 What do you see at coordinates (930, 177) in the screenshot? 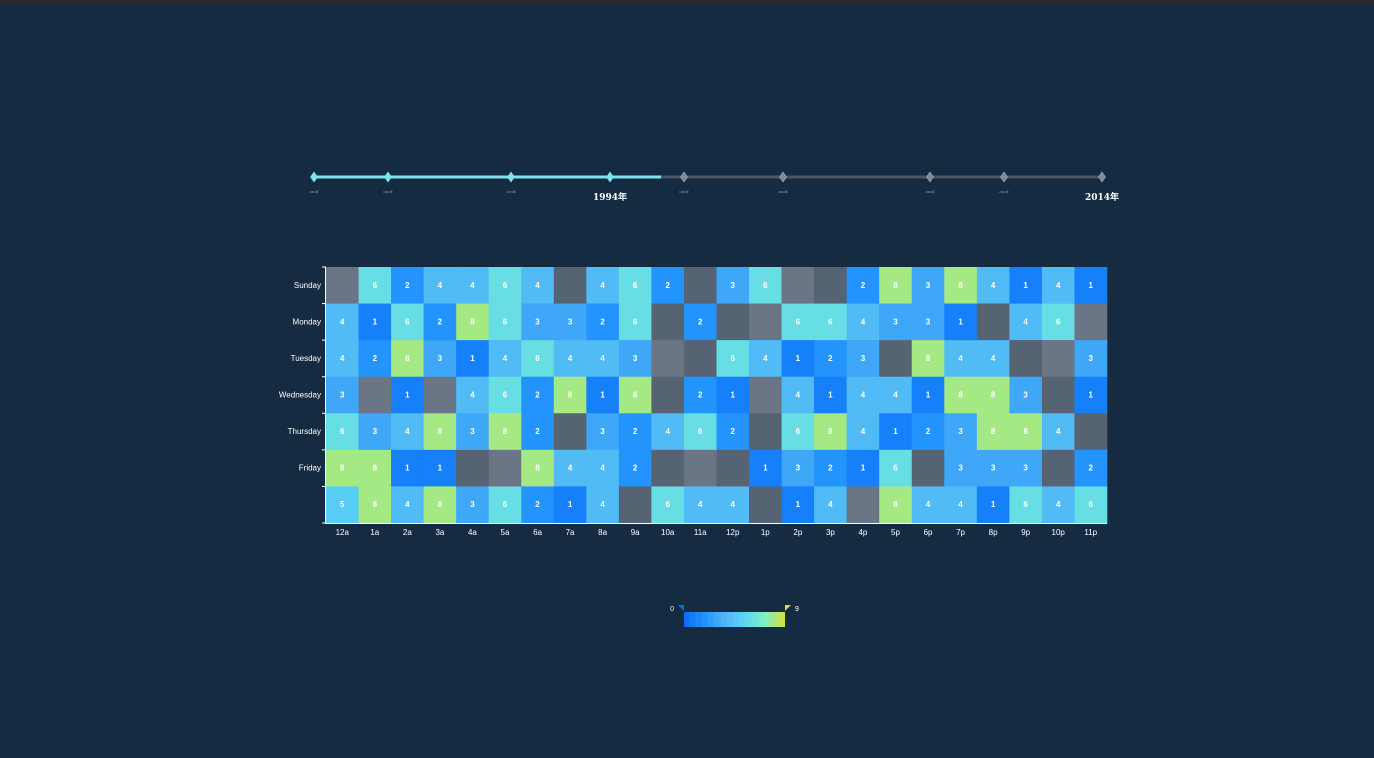
I see `timeline-marker-2009年` at bounding box center [930, 177].